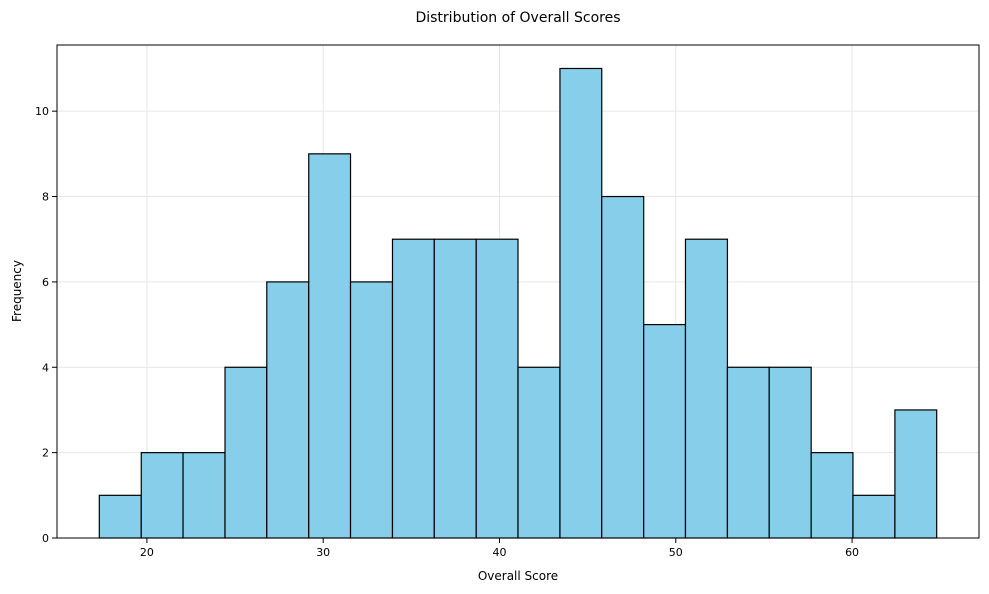 This screenshot has width=989, height=594. Describe the element at coordinates (45, 197) in the screenshot. I see `y-tick-label: 8` at that location.